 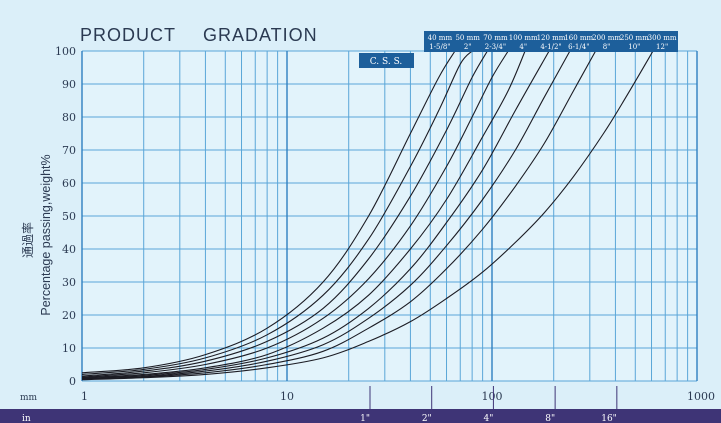 I want to click on y-tick-label: 30, so click(x=69, y=282).